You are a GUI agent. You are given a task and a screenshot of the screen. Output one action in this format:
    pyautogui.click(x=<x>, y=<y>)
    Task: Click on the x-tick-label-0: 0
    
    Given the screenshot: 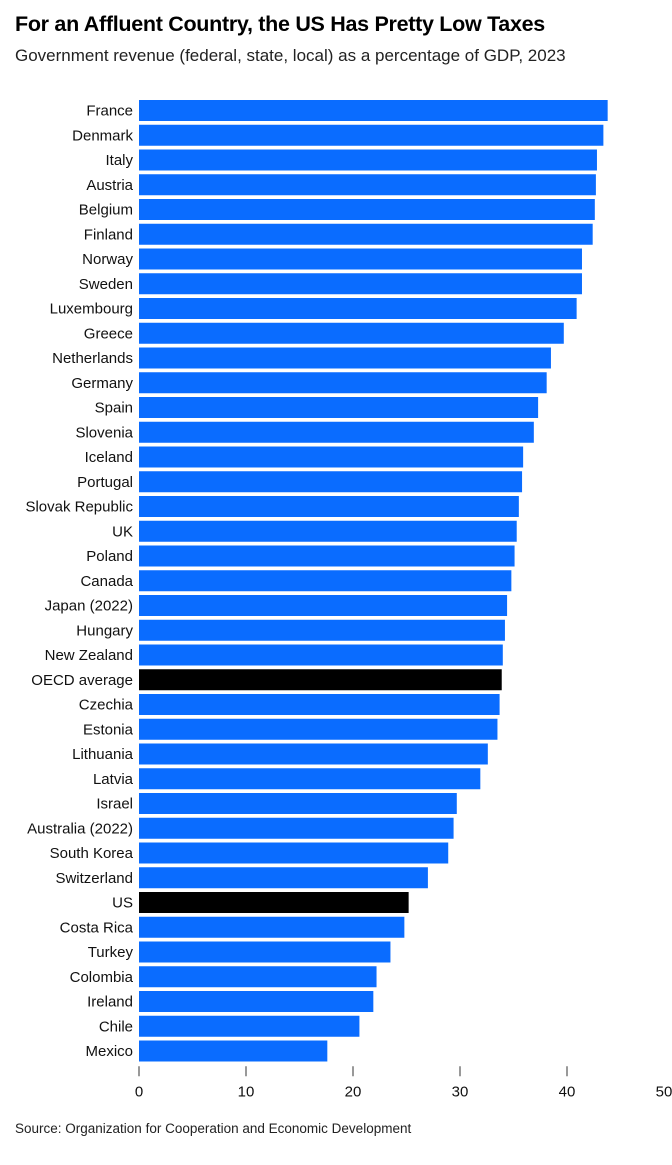 What is the action you would take?
    pyautogui.click(x=139, y=1091)
    